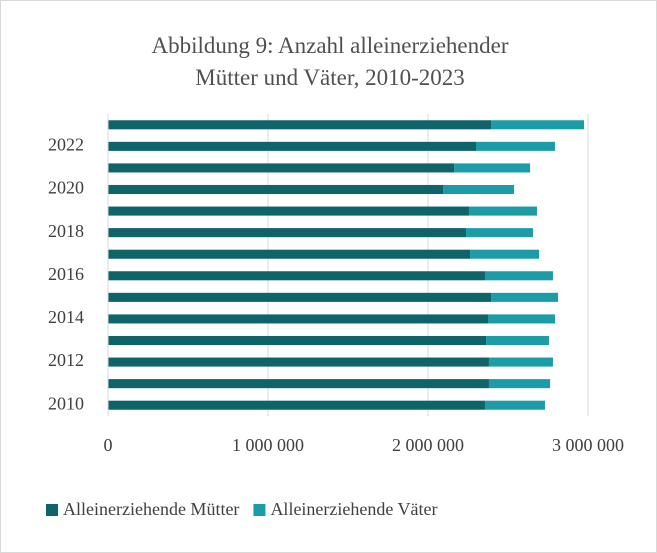 The height and width of the screenshot is (553, 657). I want to click on x-tick-label: 1 000 000, so click(268, 445).